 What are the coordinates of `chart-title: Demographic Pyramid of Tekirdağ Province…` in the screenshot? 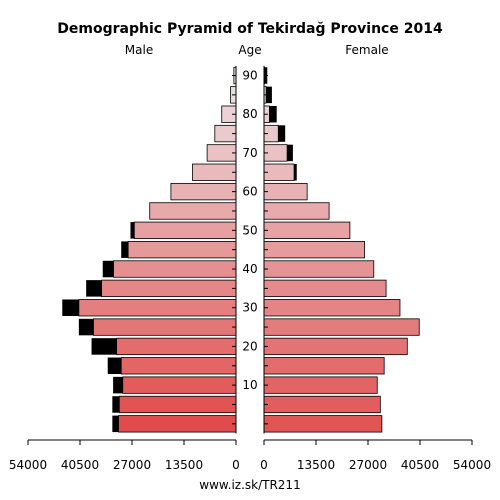 It's located at (250, 29).